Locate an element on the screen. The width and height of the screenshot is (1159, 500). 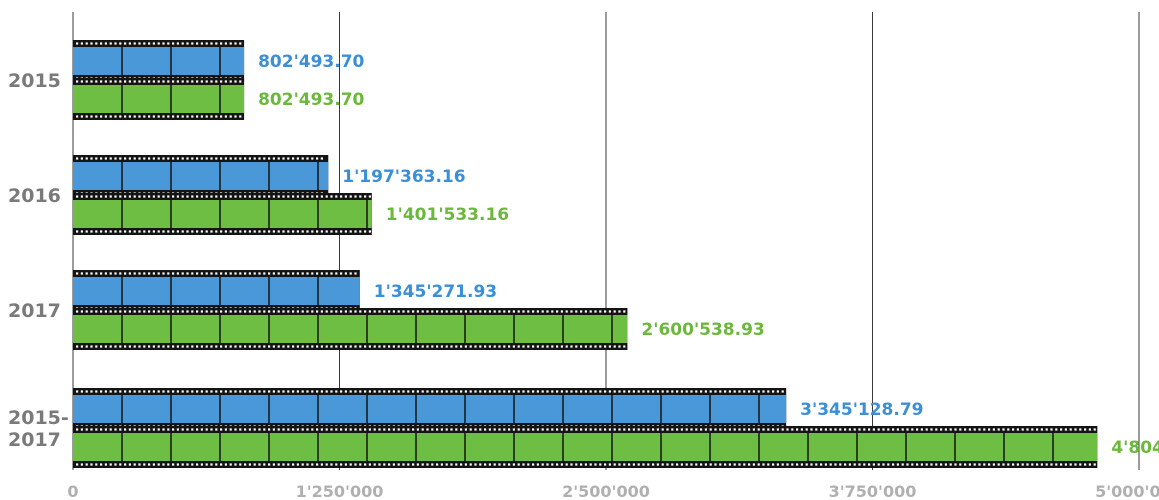
x-tick-label: 0 is located at coordinates (72, 491).